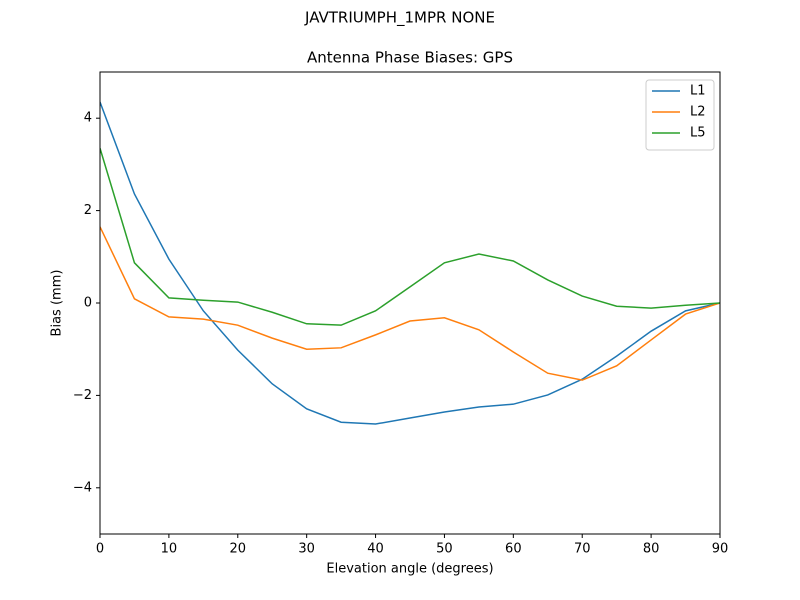  What do you see at coordinates (88, 118) in the screenshot?
I see `y-tick-label: 4` at bounding box center [88, 118].